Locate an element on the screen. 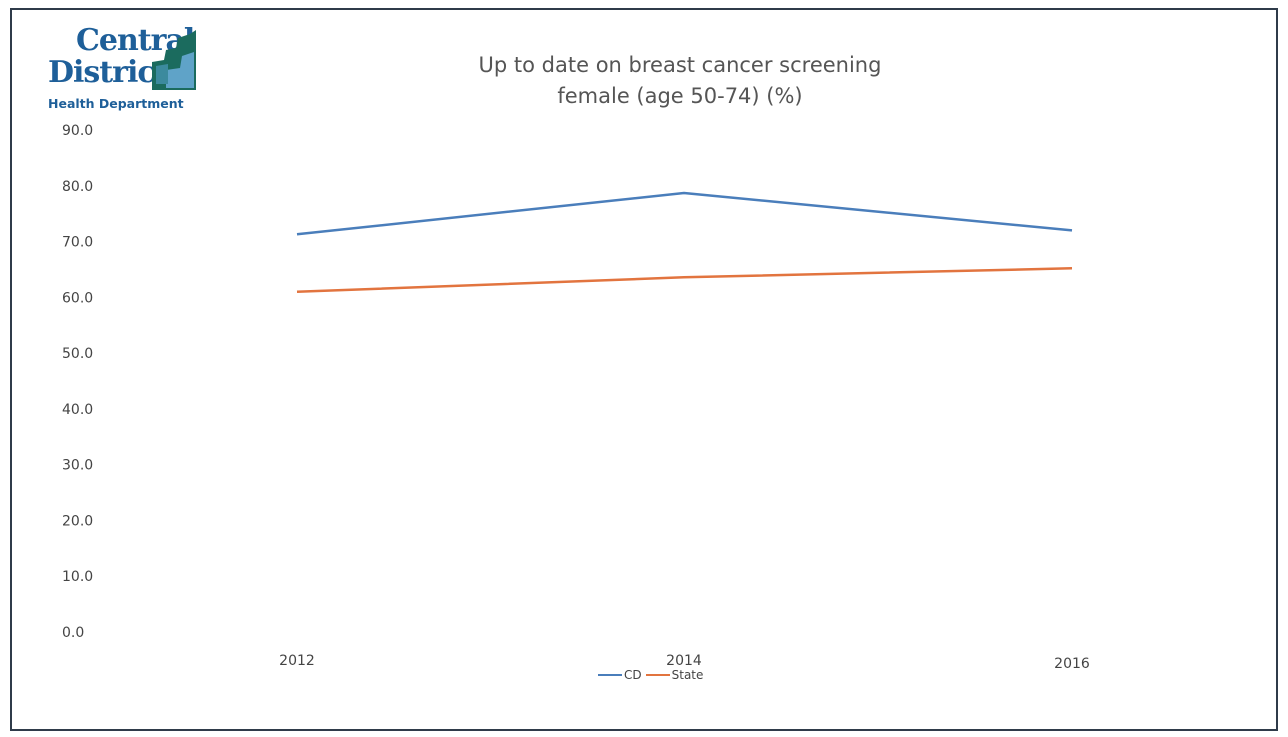 This screenshot has width=1288, height=737. y-tick-label: 30.0 is located at coordinates (77, 466).